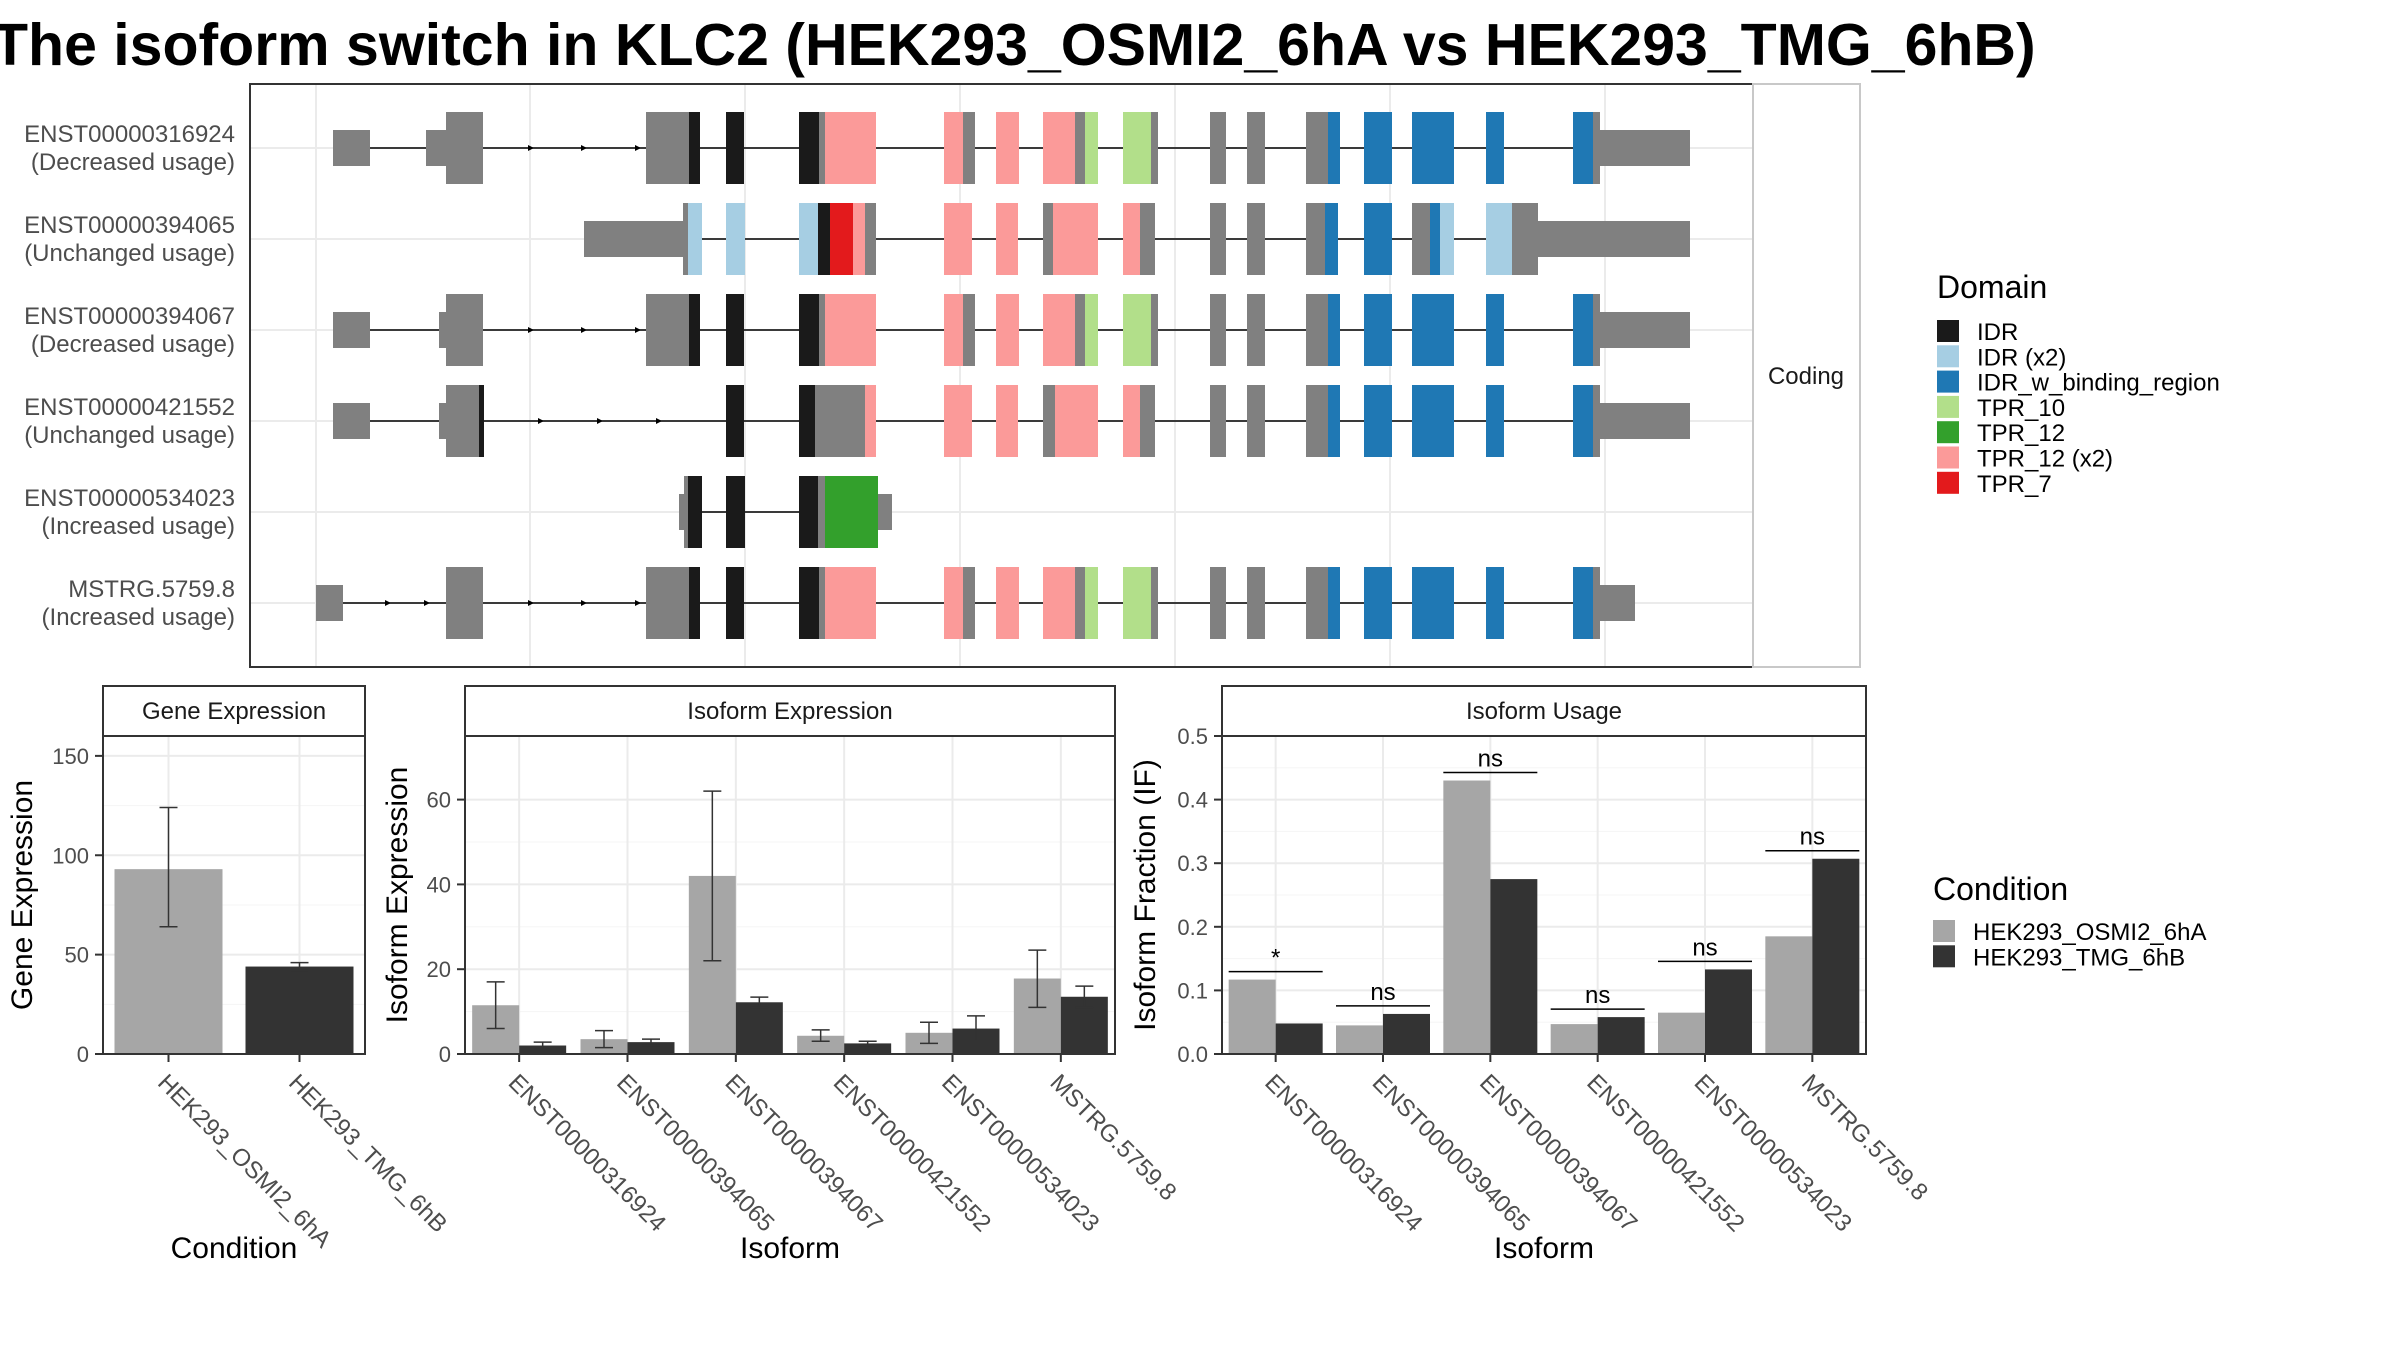 This screenshot has width=2400, height=1350. I want to click on x-axis-title: Condition, so click(234, 1248).